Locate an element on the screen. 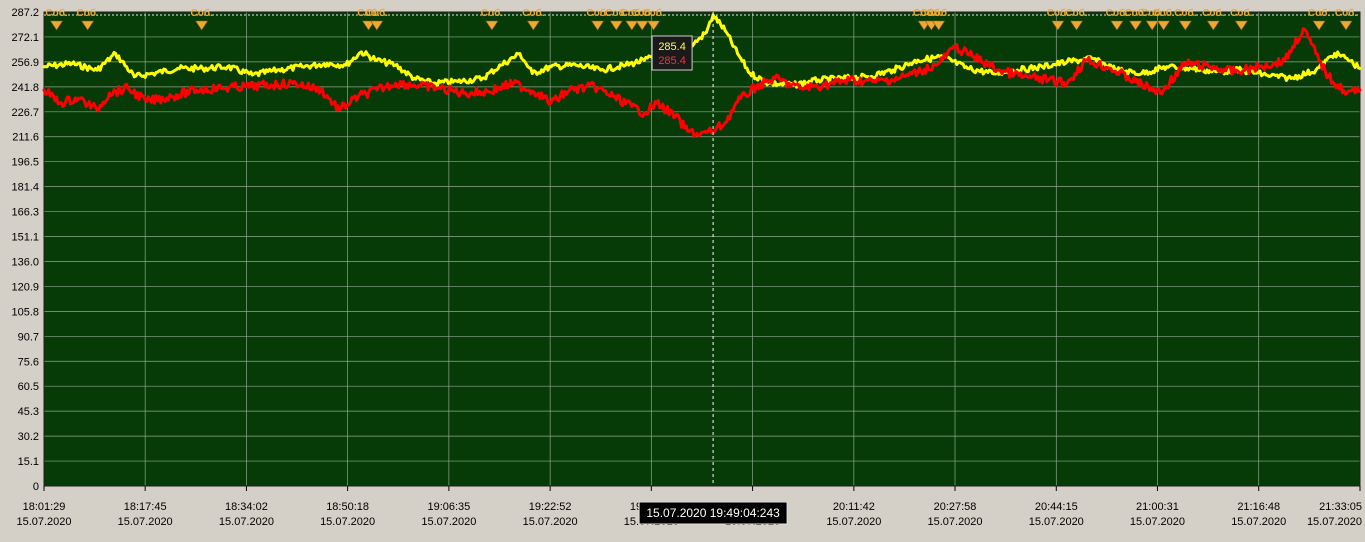  y-tick-label: 30.2 is located at coordinates (28, 437).